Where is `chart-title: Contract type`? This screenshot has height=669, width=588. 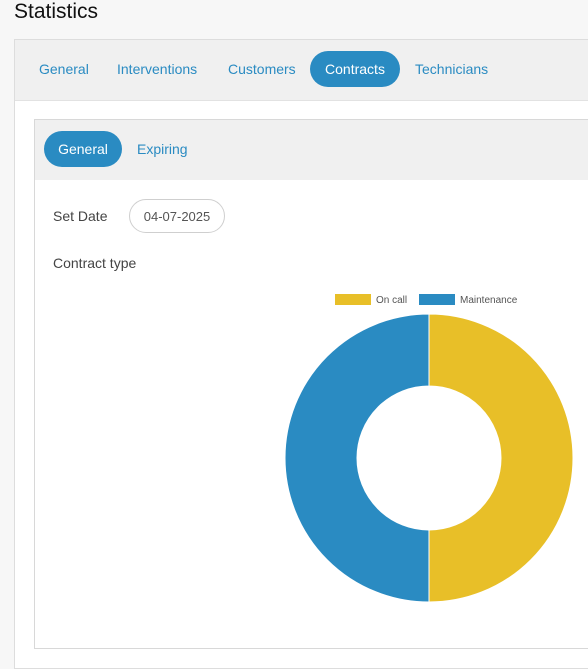
chart-title: Contract type is located at coordinates (95, 263).